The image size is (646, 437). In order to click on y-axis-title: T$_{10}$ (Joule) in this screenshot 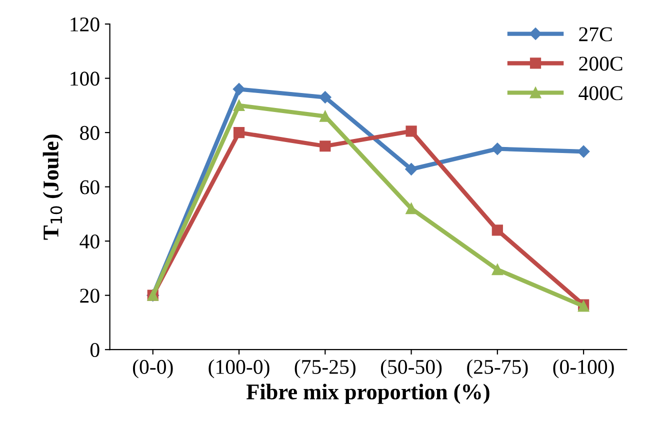, I will do `click(52, 187)`.